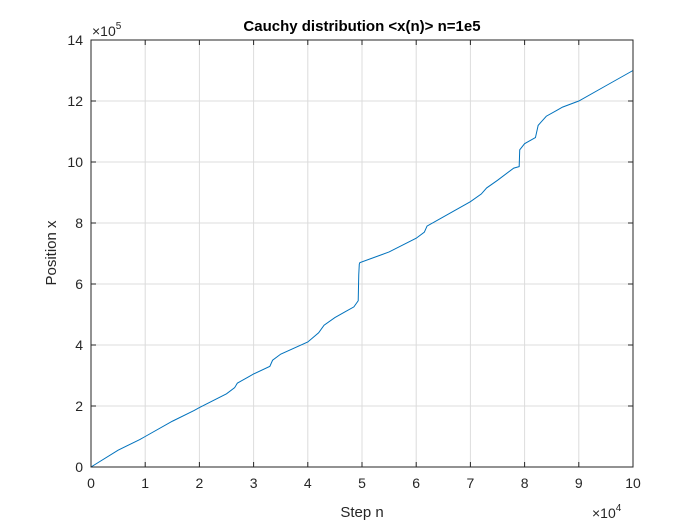  I want to click on x-tick-label: 4, so click(308, 483).